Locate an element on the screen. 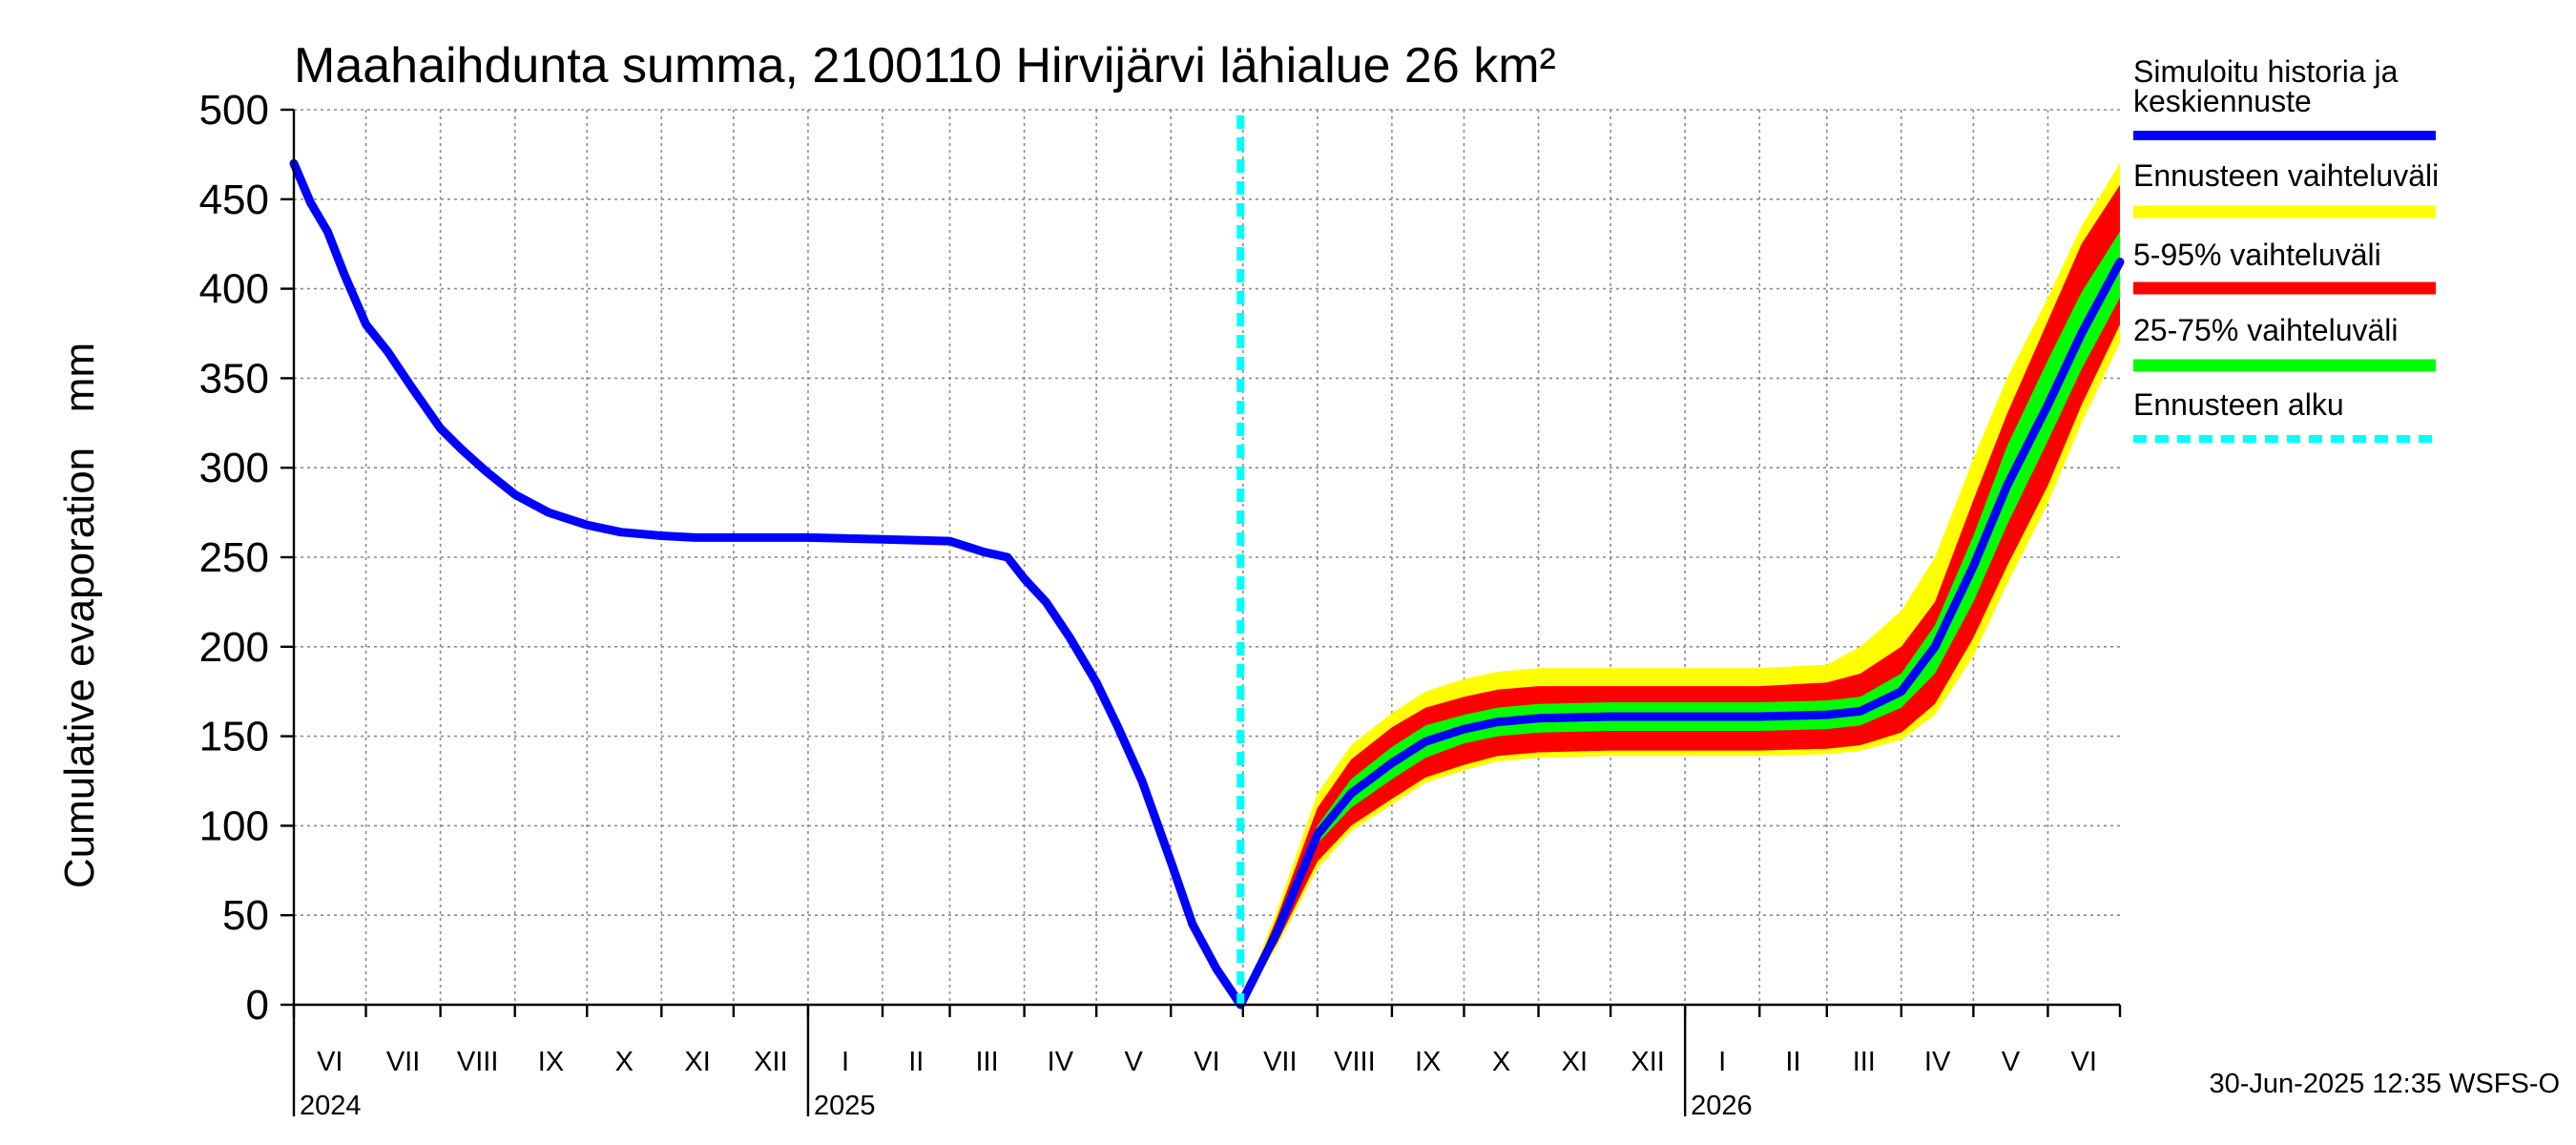 Image resolution: width=2576 pixels, height=1145 pixels. x-tick-label-year: 2025 is located at coordinates (845, 1106).